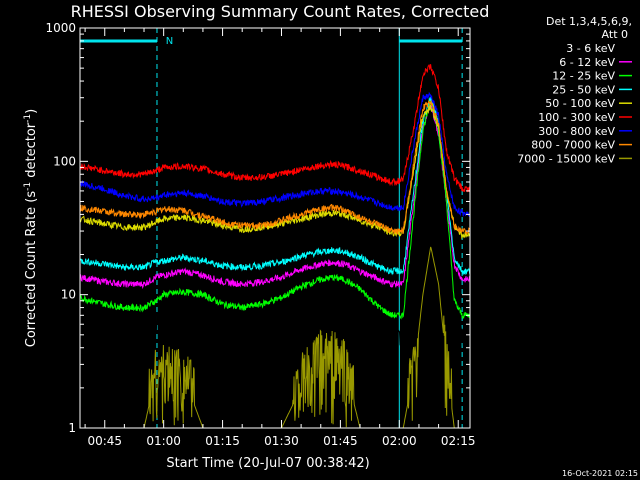  I want to click on x-tick-label-3: 01:30, so click(281, 441).